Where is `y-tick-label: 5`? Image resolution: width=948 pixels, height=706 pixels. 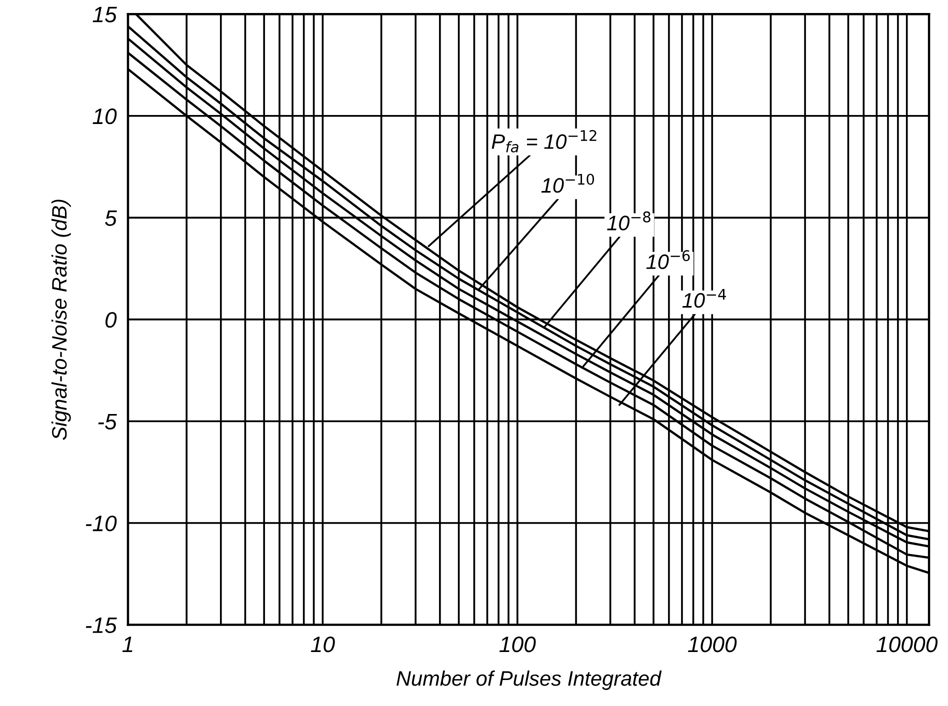
y-tick-label: 5 is located at coordinates (111, 218).